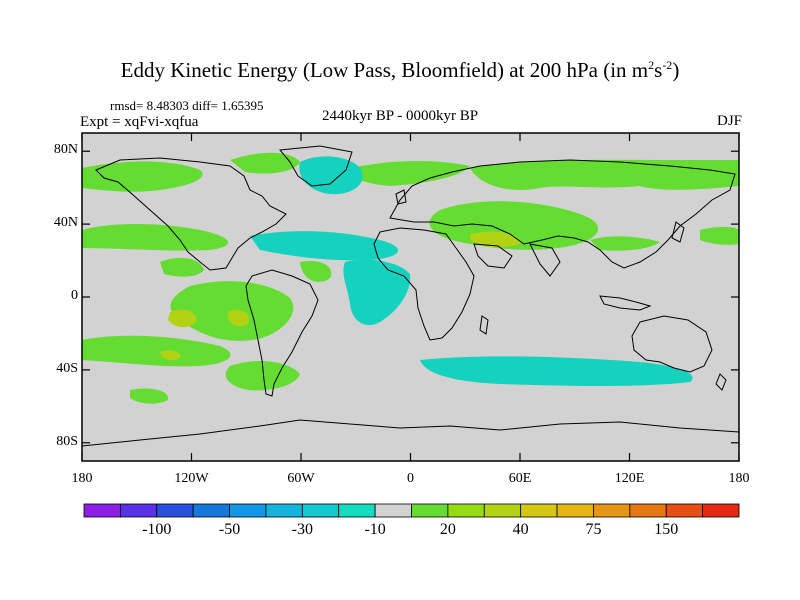 This screenshot has width=800, height=600. I want to click on colorbar-label: 20, so click(447, 529).